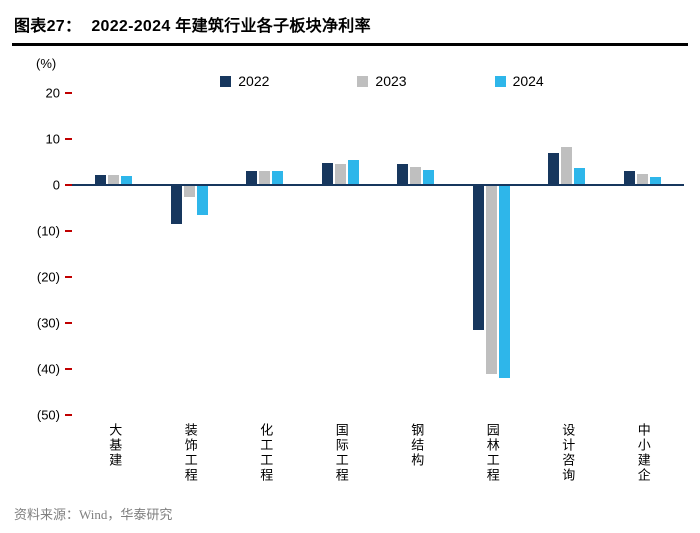 This screenshot has width=700, height=533. I want to click on y-axis: 20 10 0 (10) (20) (30) (40) (50), so click(44, 254).